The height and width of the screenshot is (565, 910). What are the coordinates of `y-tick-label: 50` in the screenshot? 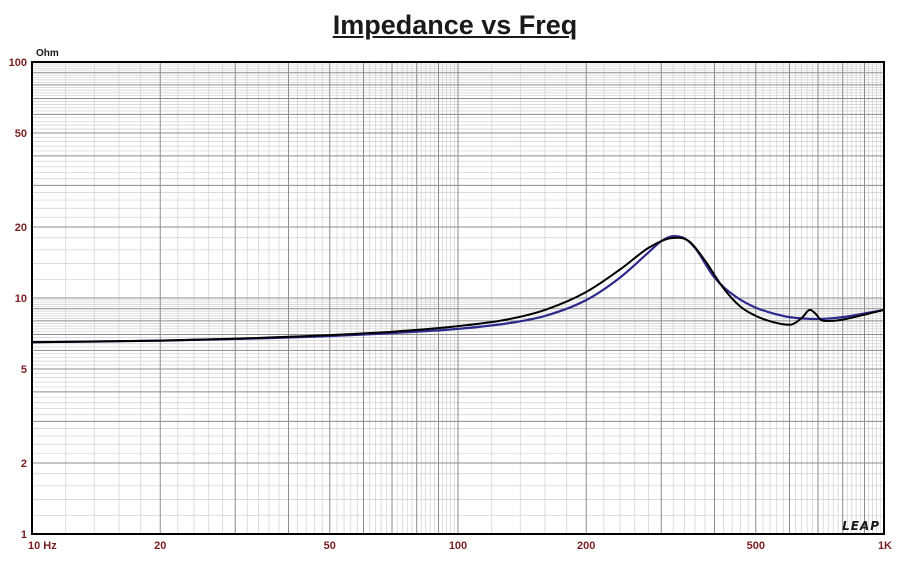 It's located at (21, 134).